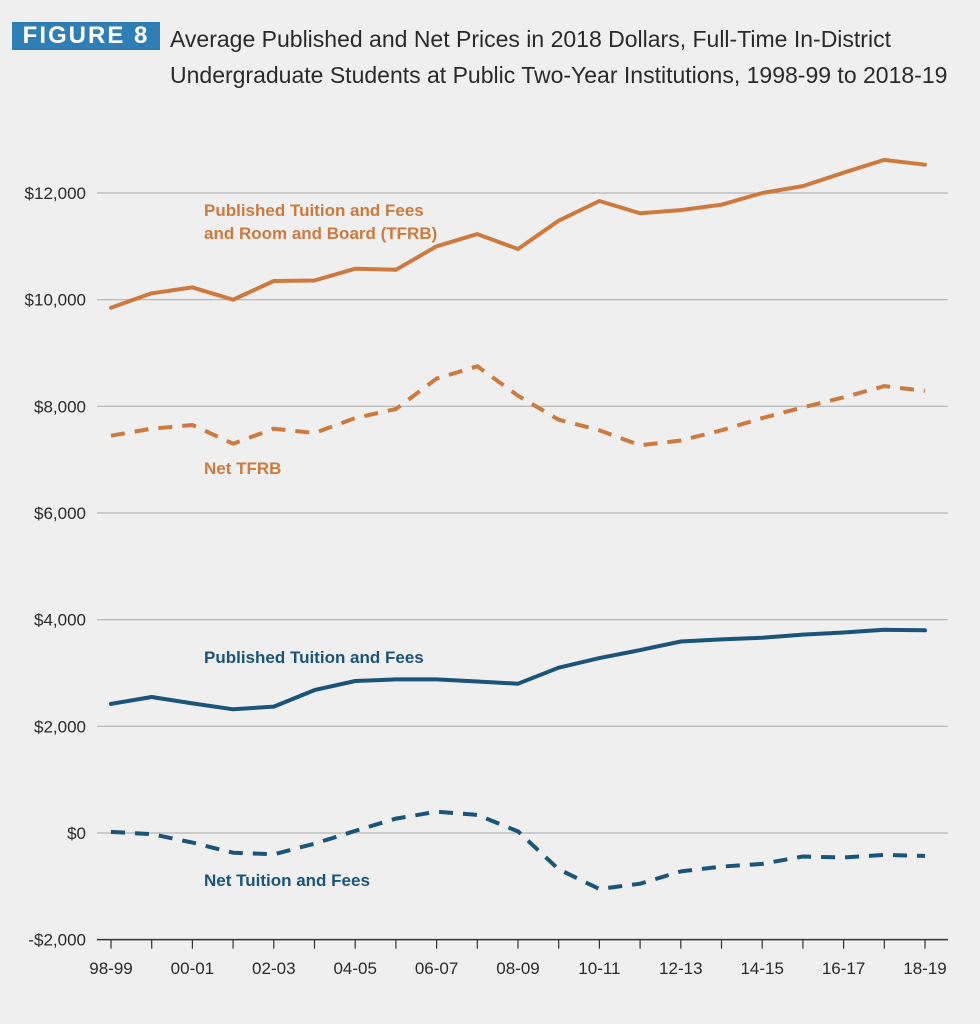 The width and height of the screenshot is (980, 1024). What do you see at coordinates (55, 193) in the screenshot?
I see `y-tick-label: $12,000` at bounding box center [55, 193].